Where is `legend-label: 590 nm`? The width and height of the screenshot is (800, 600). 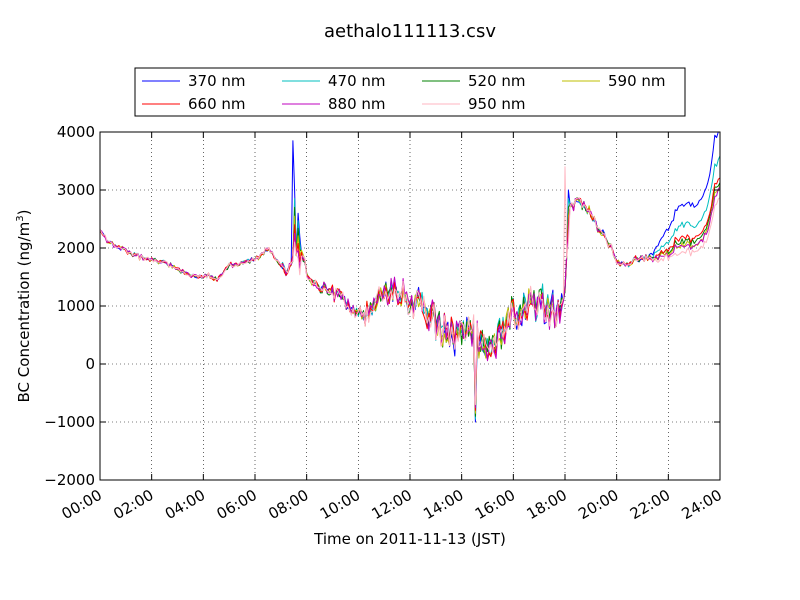 legend-label: 590 nm is located at coordinates (637, 81).